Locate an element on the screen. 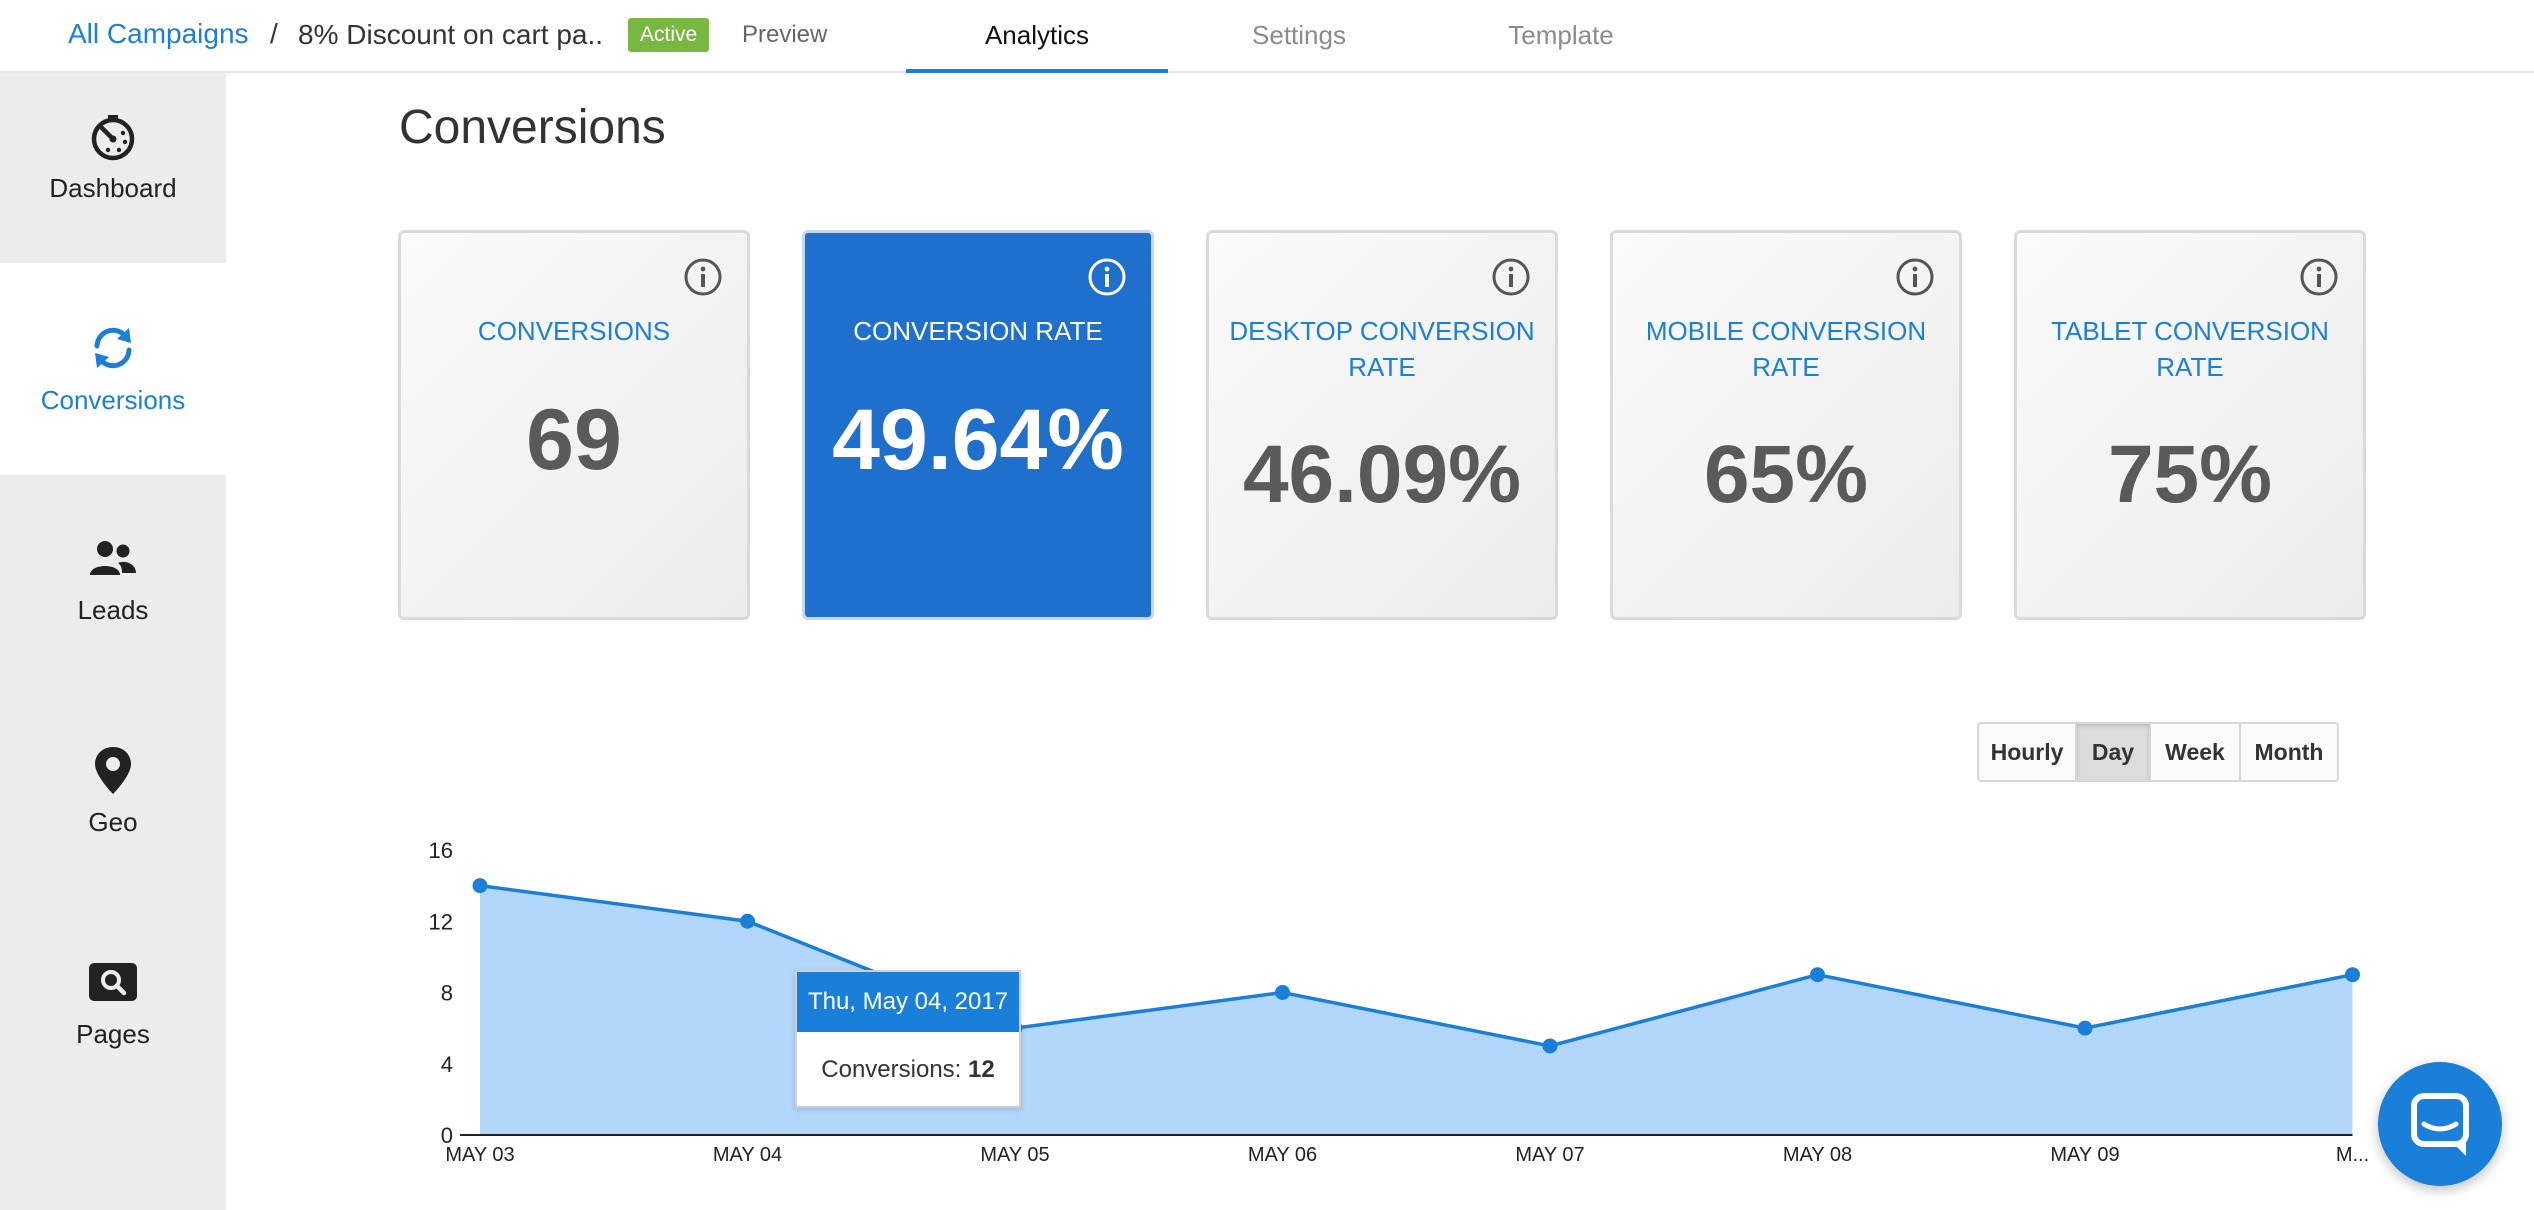 Image resolution: width=2534 pixels, height=1210 pixels. page-title: Conversions is located at coordinates (532, 127).